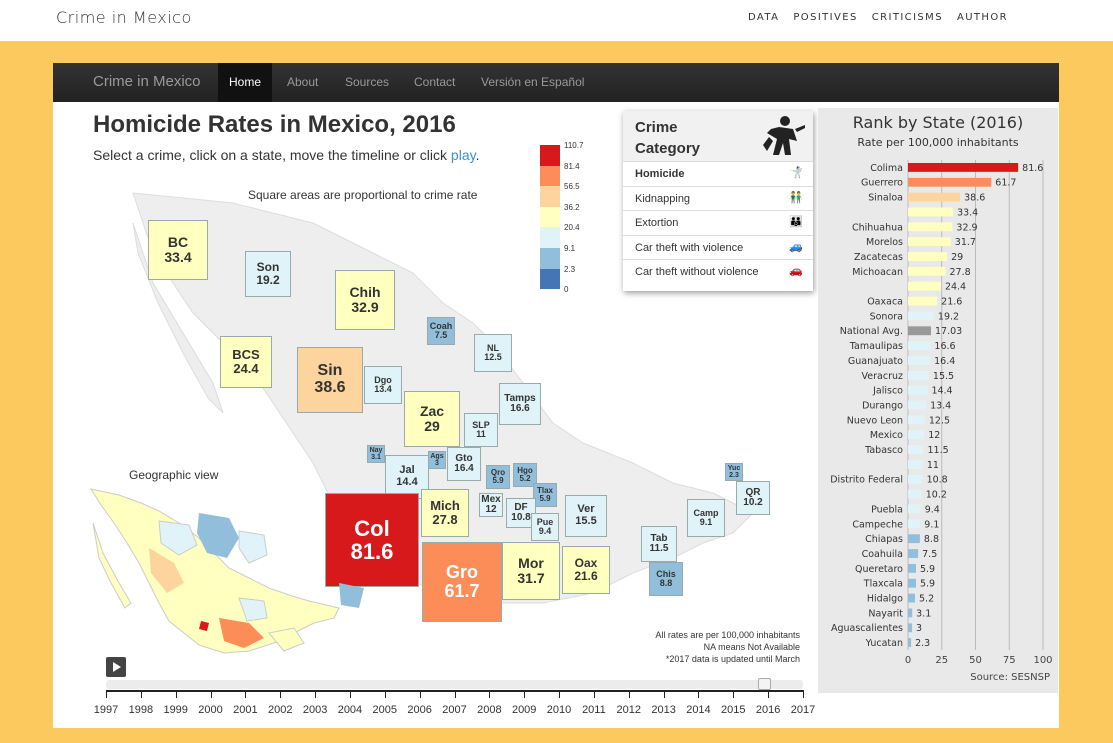  I want to click on site-nav-author: AUTHOR, so click(982, 17).